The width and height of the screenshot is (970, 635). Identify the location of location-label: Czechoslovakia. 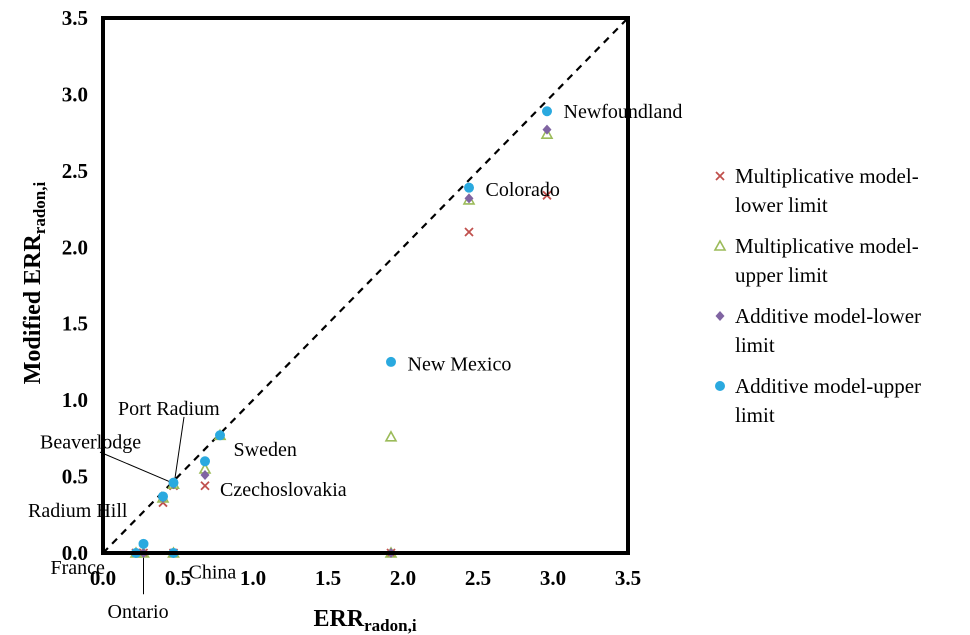
(283, 490).